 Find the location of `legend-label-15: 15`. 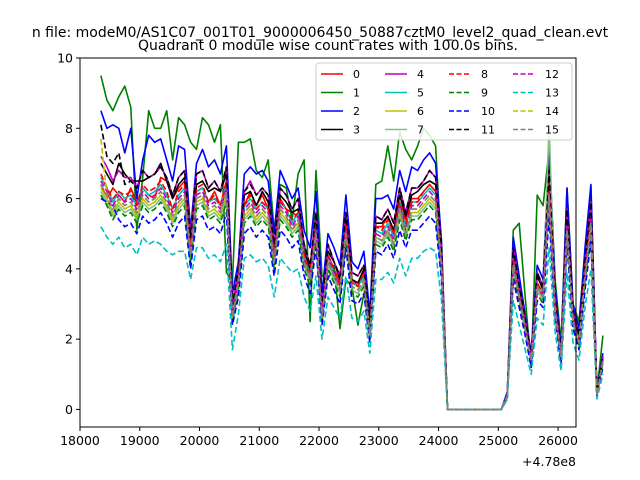

legend-label-15: 15 is located at coordinates (552, 130).